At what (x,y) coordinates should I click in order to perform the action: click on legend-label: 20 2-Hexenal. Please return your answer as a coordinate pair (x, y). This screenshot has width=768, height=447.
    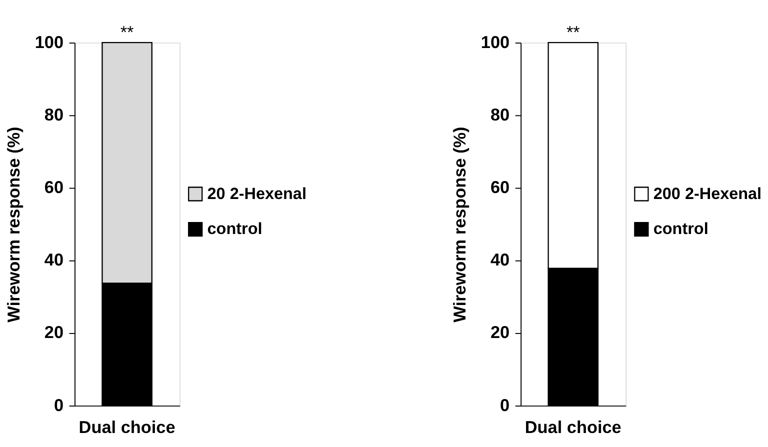
    Looking at the image, I should click on (256, 193).